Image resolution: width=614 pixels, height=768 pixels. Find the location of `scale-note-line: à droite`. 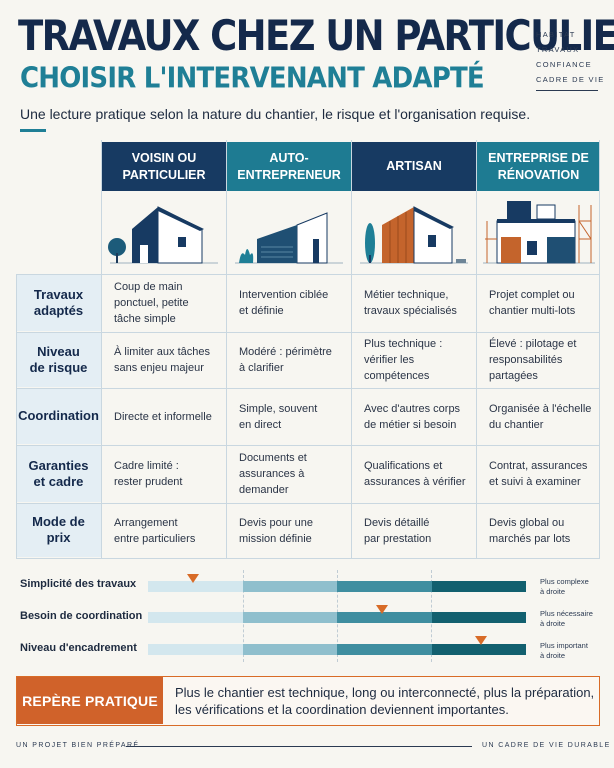

scale-note-line: à droite is located at coordinates (553, 591).